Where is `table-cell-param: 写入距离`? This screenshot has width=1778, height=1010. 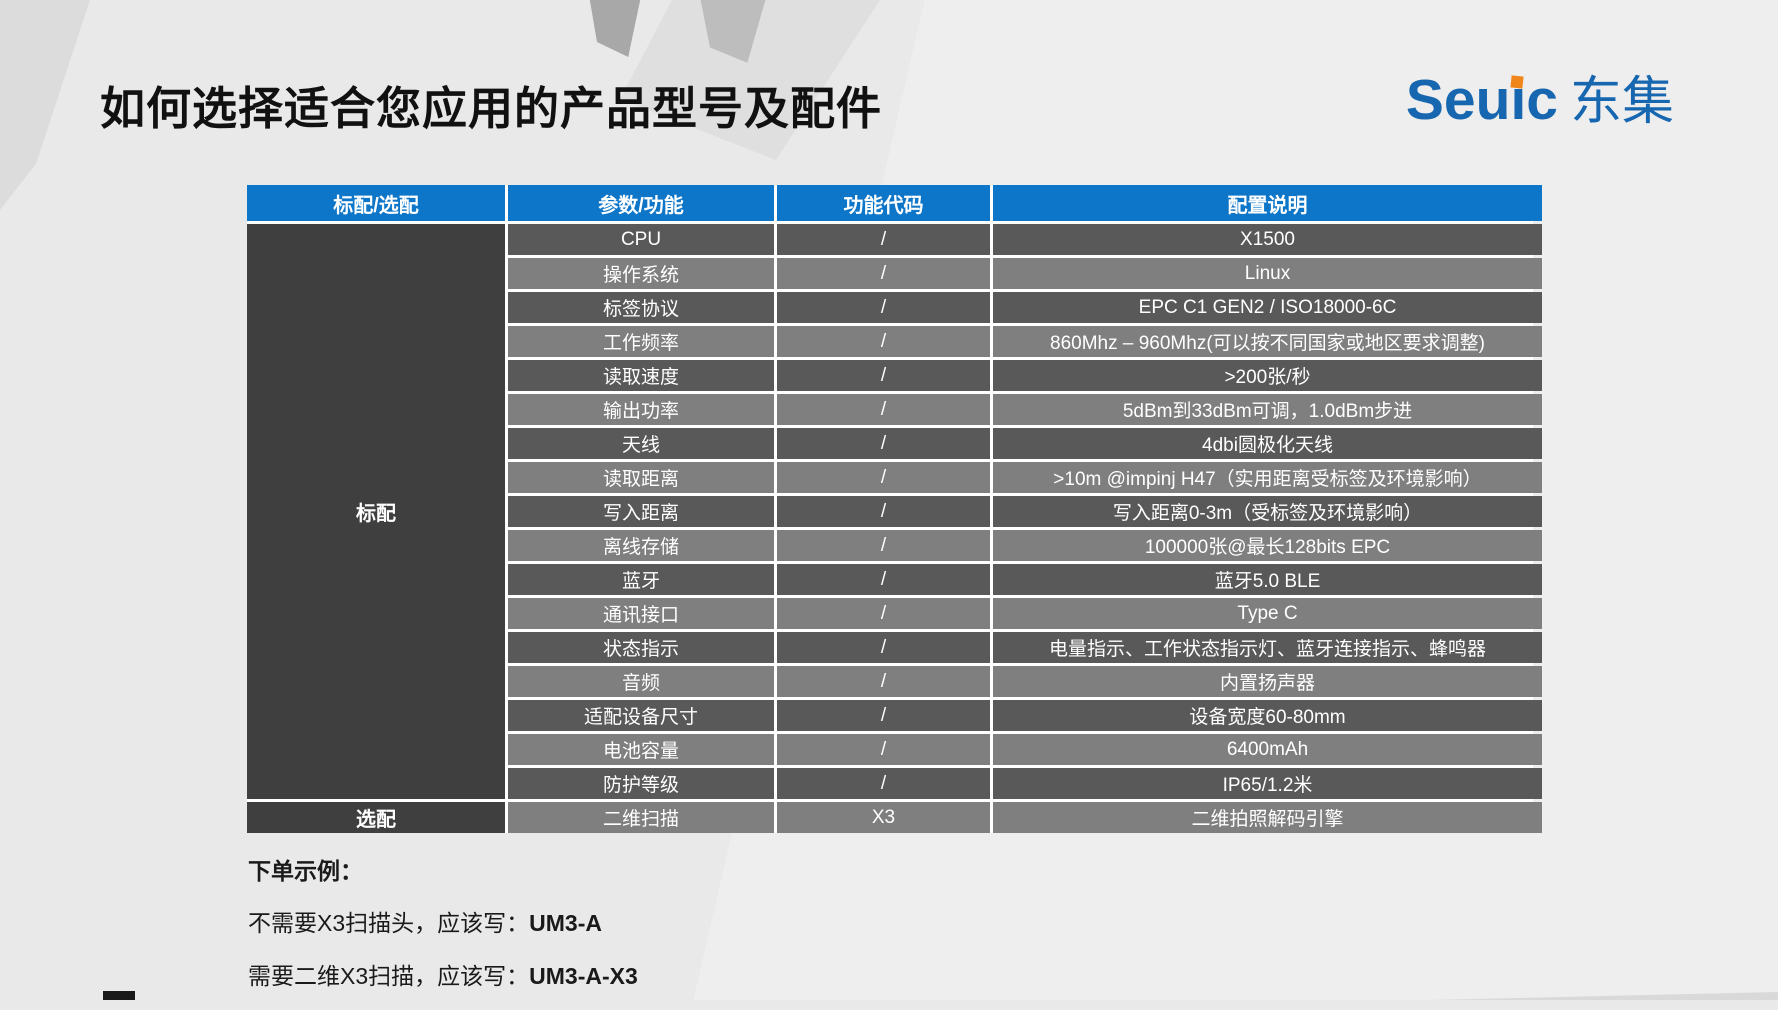 table-cell-param: 写入距离 is located at coordinates (641, 511).